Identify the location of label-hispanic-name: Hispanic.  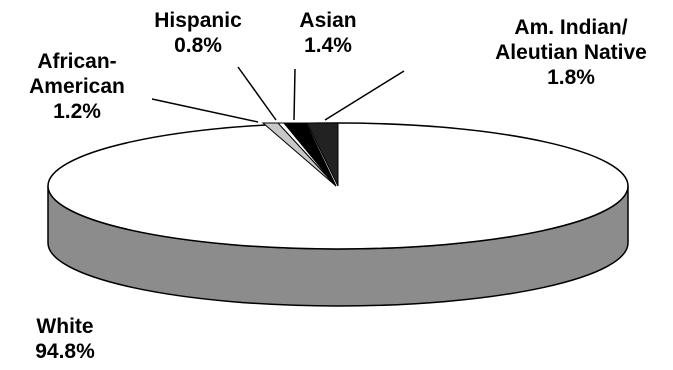
(198, 20).